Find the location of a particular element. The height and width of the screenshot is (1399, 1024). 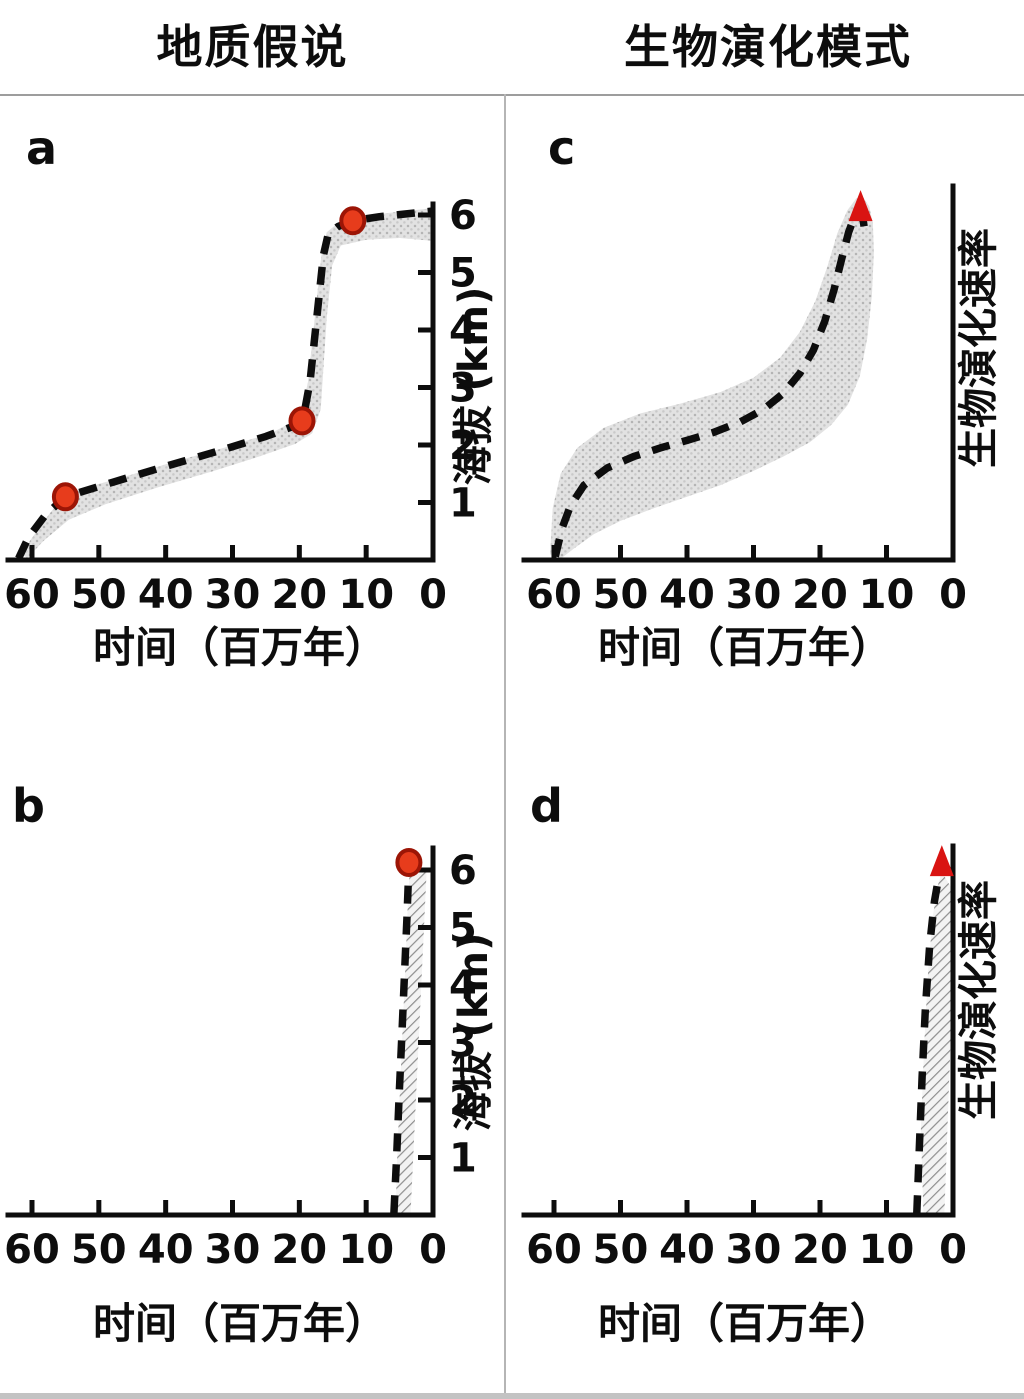

bottom-border-strip is located at coordinates (512, 1396).